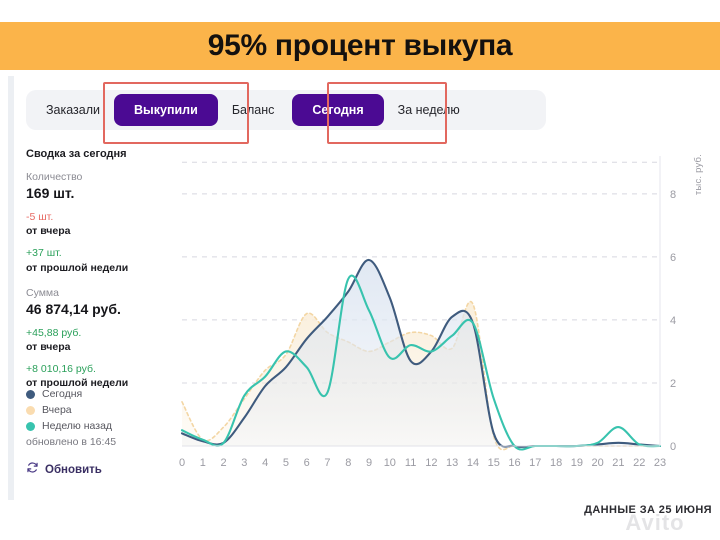  What do you see at coordinates (50, 193) in the screenshot?
I see `count-value: 169 шт.` at bounding box center [50, 193].